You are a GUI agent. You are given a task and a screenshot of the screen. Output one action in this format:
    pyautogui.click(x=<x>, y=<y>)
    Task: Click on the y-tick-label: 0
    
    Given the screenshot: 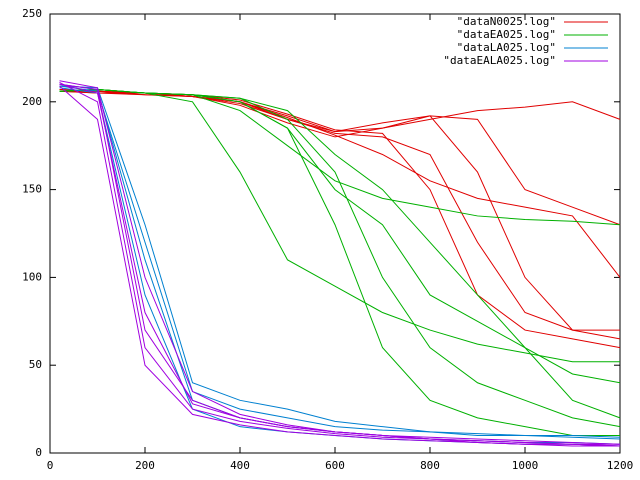 What is the action you would take?
    pyautogui.click(x=38, y=452)
    